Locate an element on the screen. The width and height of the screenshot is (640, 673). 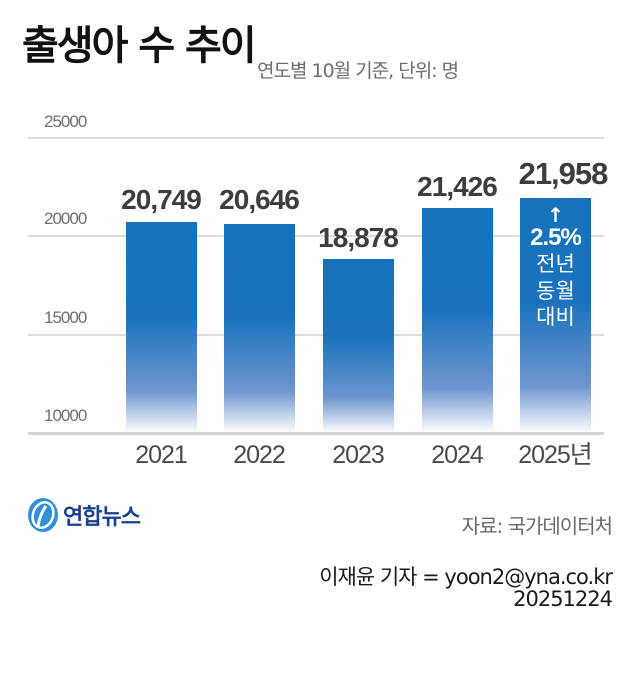
x-tick-2023: 2023 is located at coordinates (358, 455).